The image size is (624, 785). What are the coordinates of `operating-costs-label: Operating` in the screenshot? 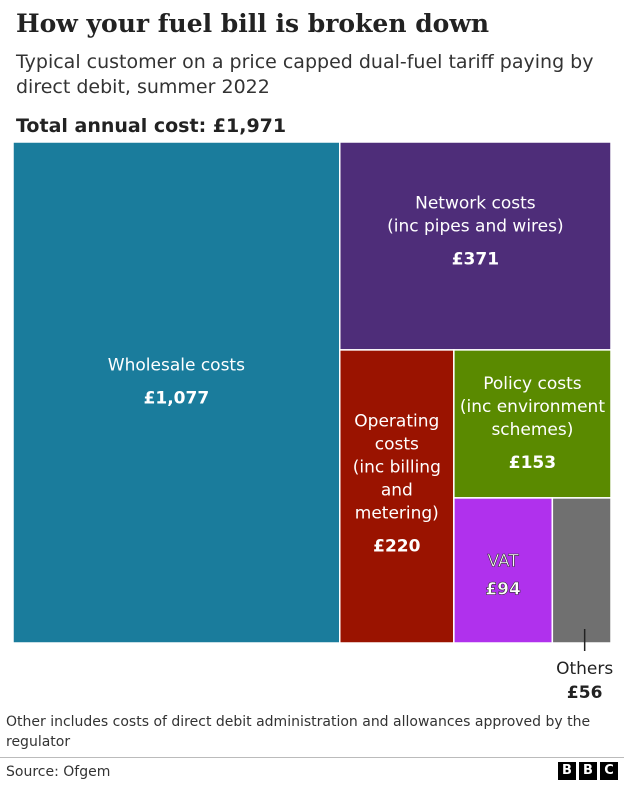 It's located at (396, 422).